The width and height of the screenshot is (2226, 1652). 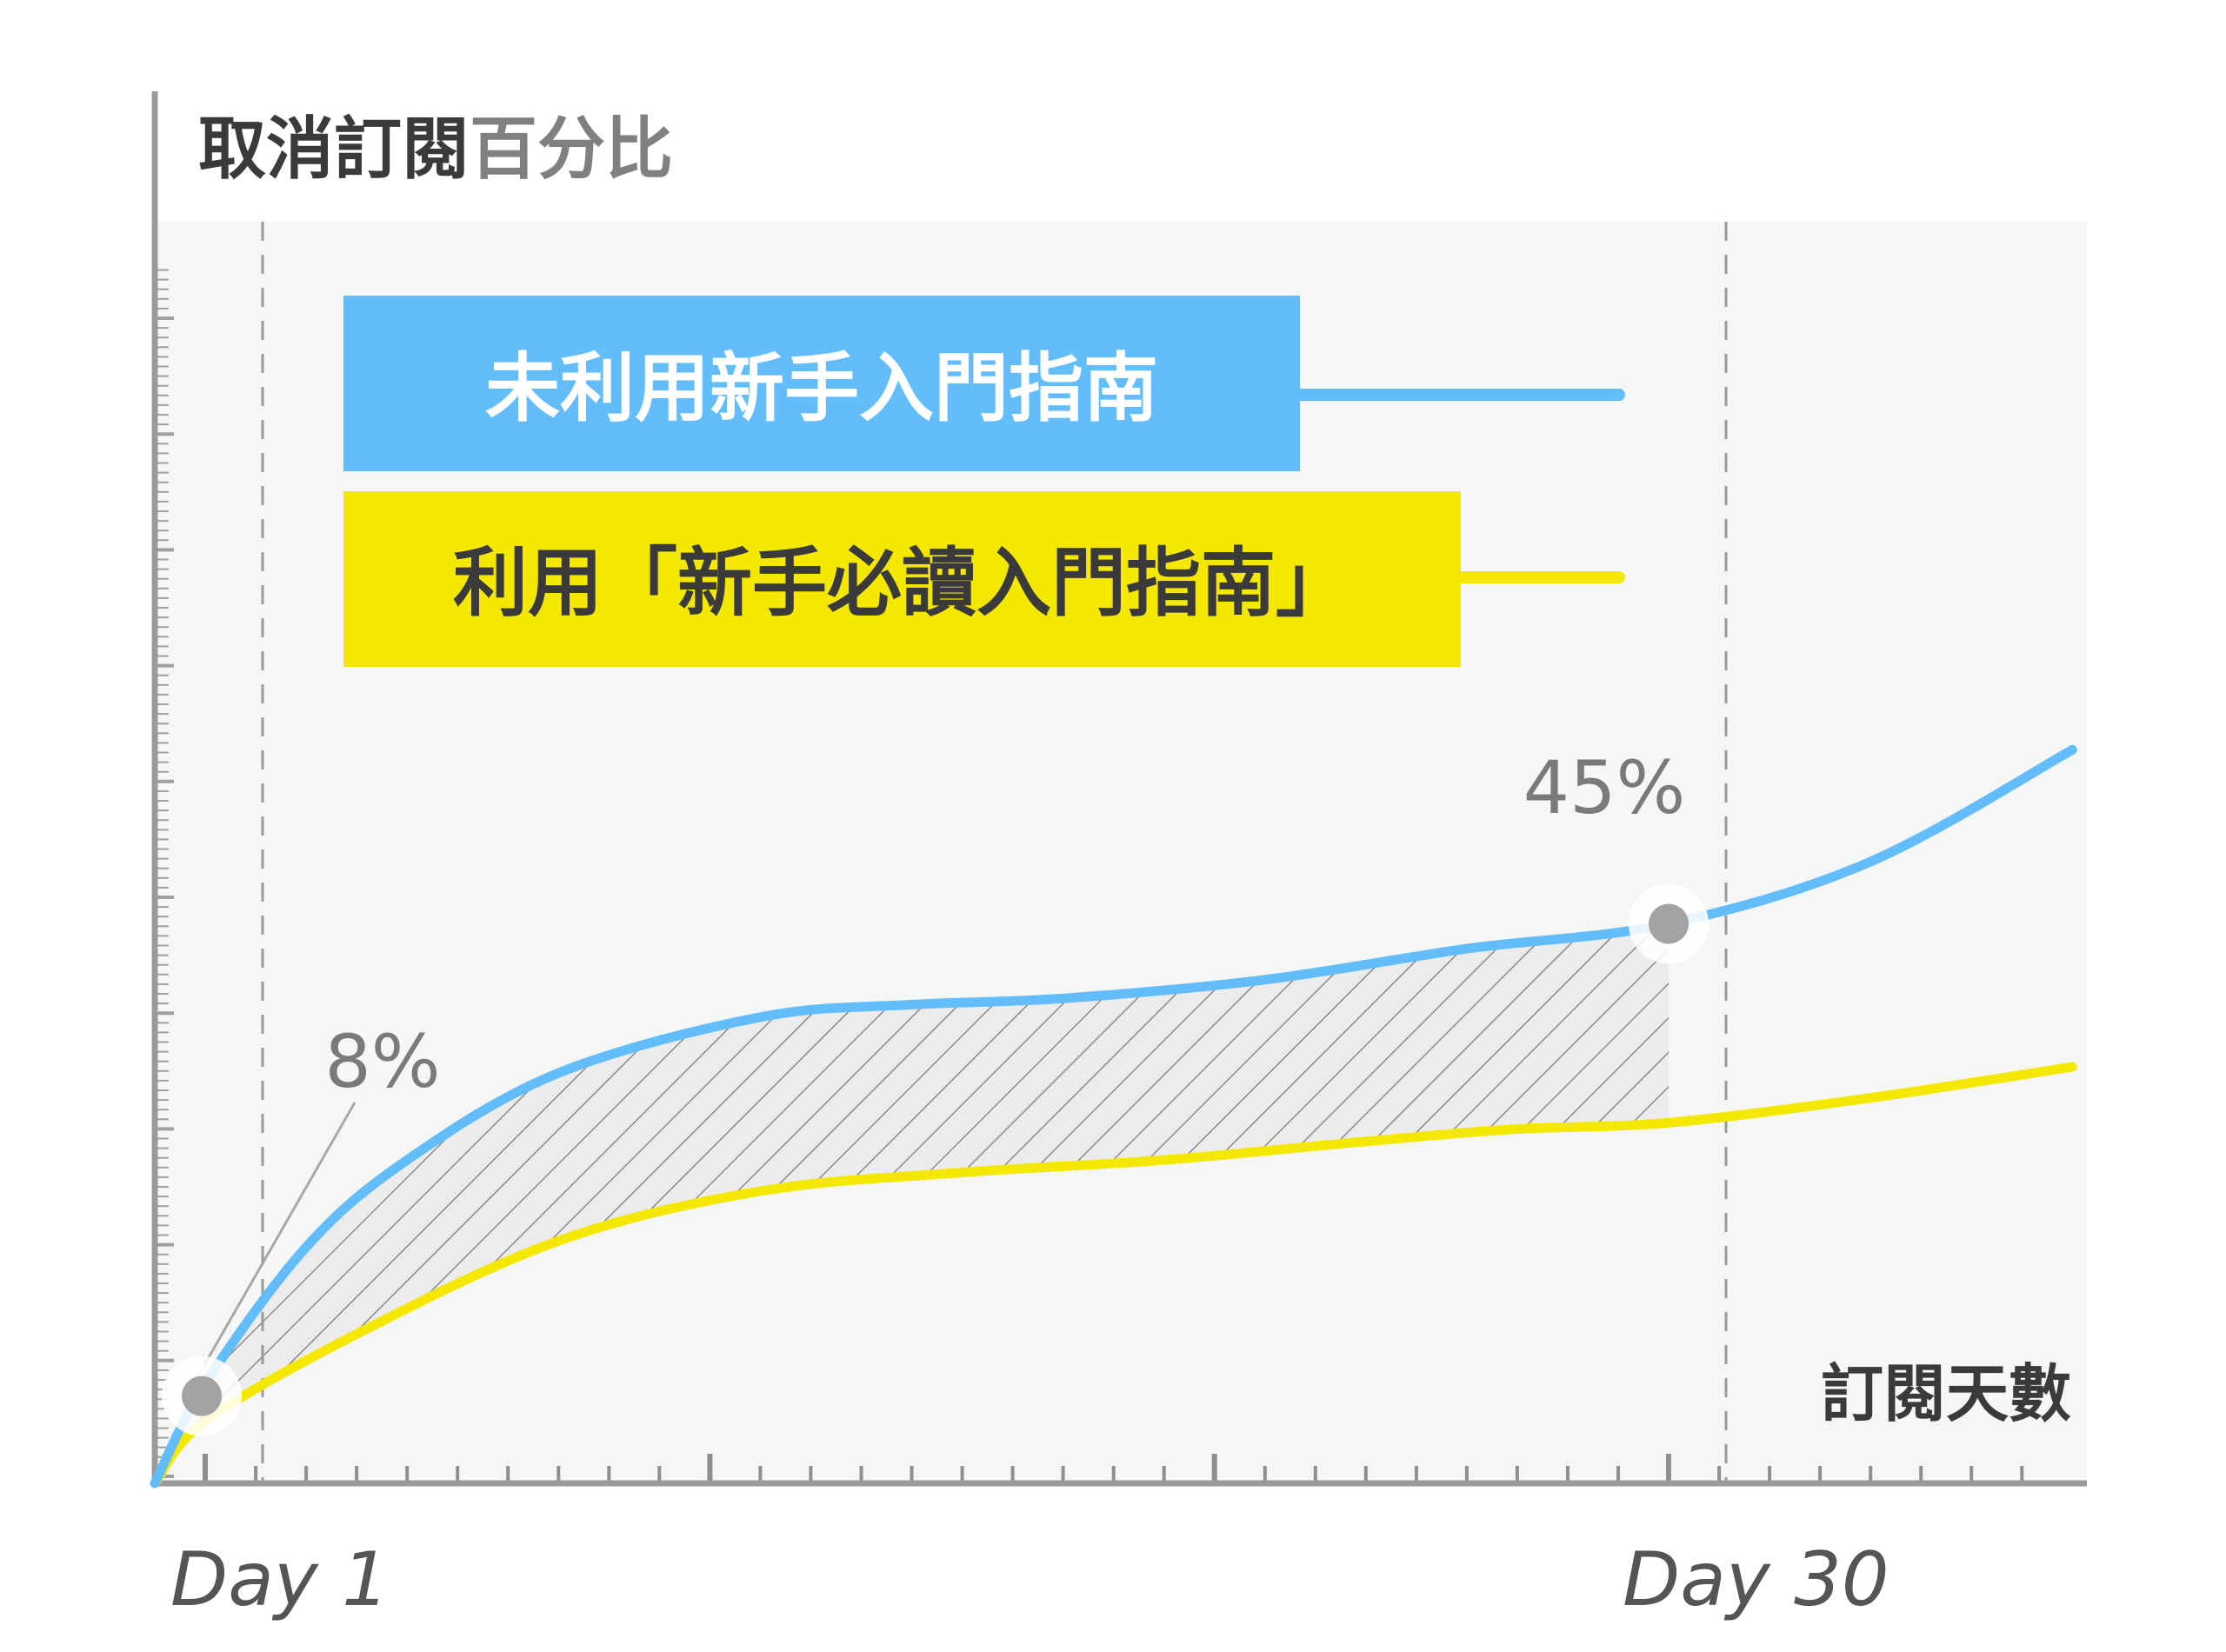 What do you see at coordinates (1604, 787) in the screenshot?
I see `annotation-45-label: 45%` at bounding box center [1604, 787].